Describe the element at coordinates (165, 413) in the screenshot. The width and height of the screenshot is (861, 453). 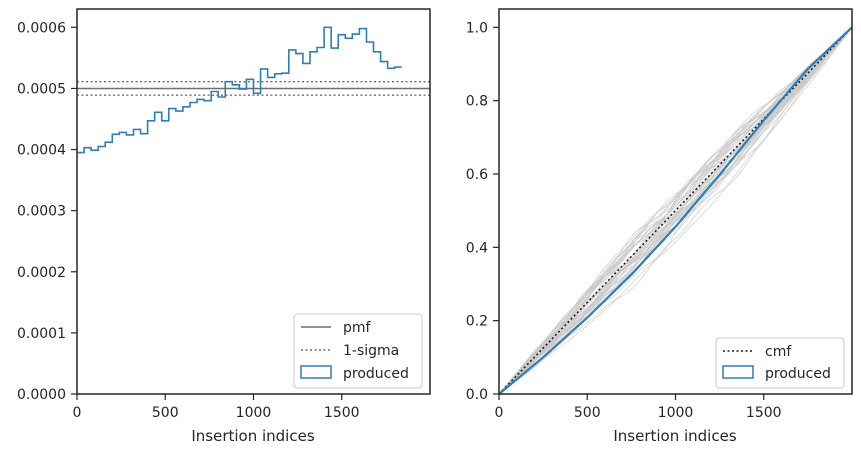
I see `left-x-tick-label: 500` at that location.